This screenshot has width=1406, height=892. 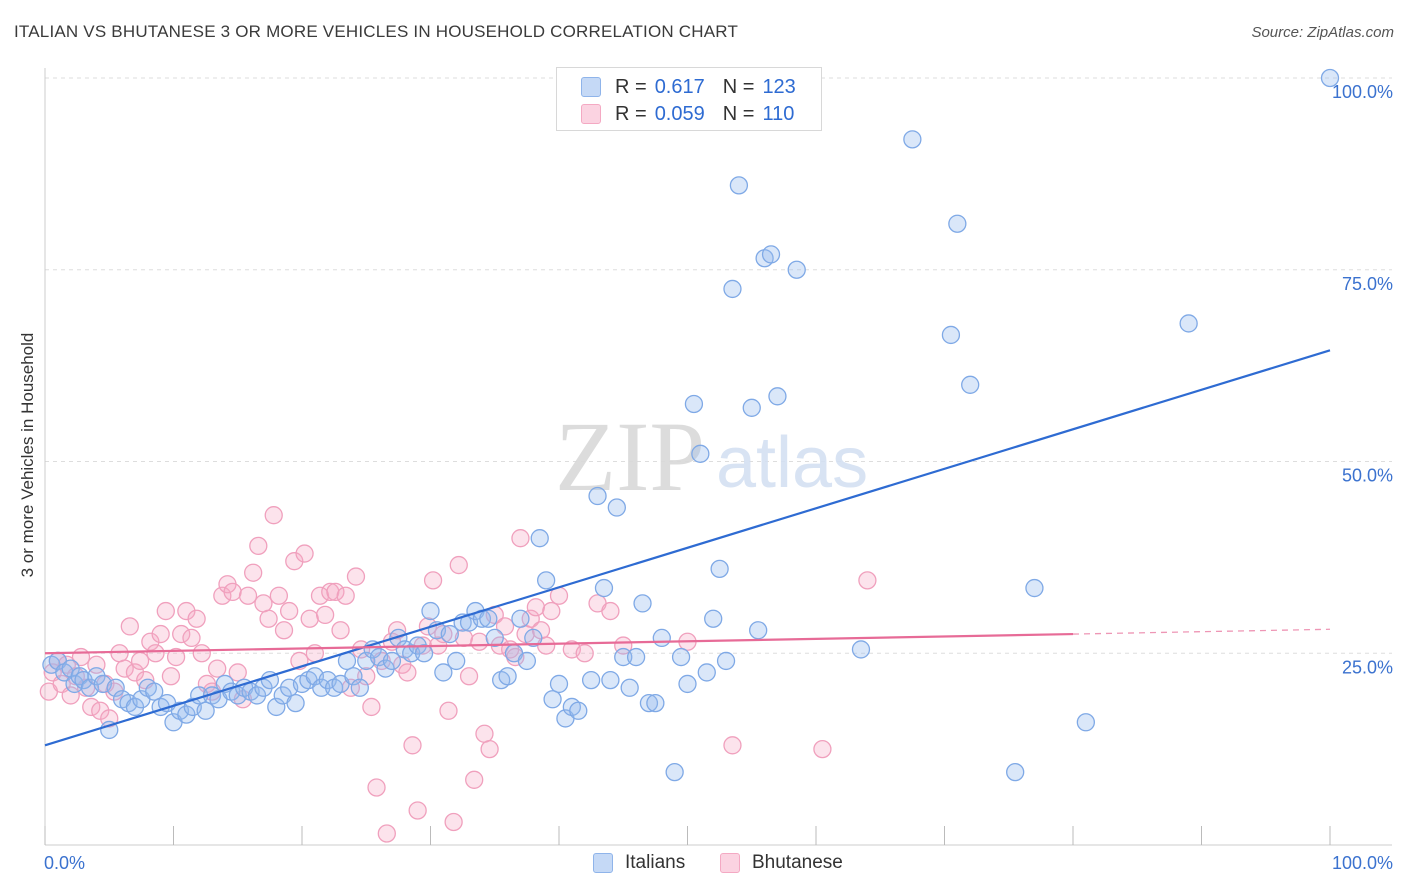 What do you see at coordinates (27, 455) in the screenshot?
I see `y-axis-label: 3 or more Vehicles in Household` at bounding box center [27, 455].